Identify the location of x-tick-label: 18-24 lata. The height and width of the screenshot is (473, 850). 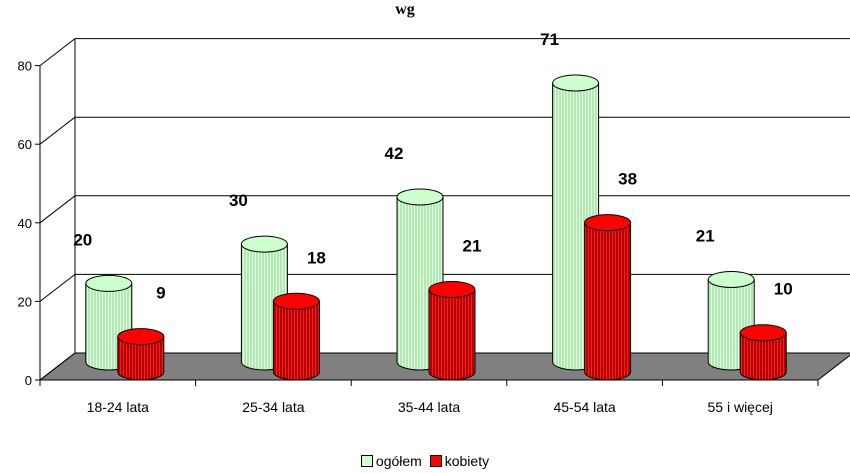
(118, 407).